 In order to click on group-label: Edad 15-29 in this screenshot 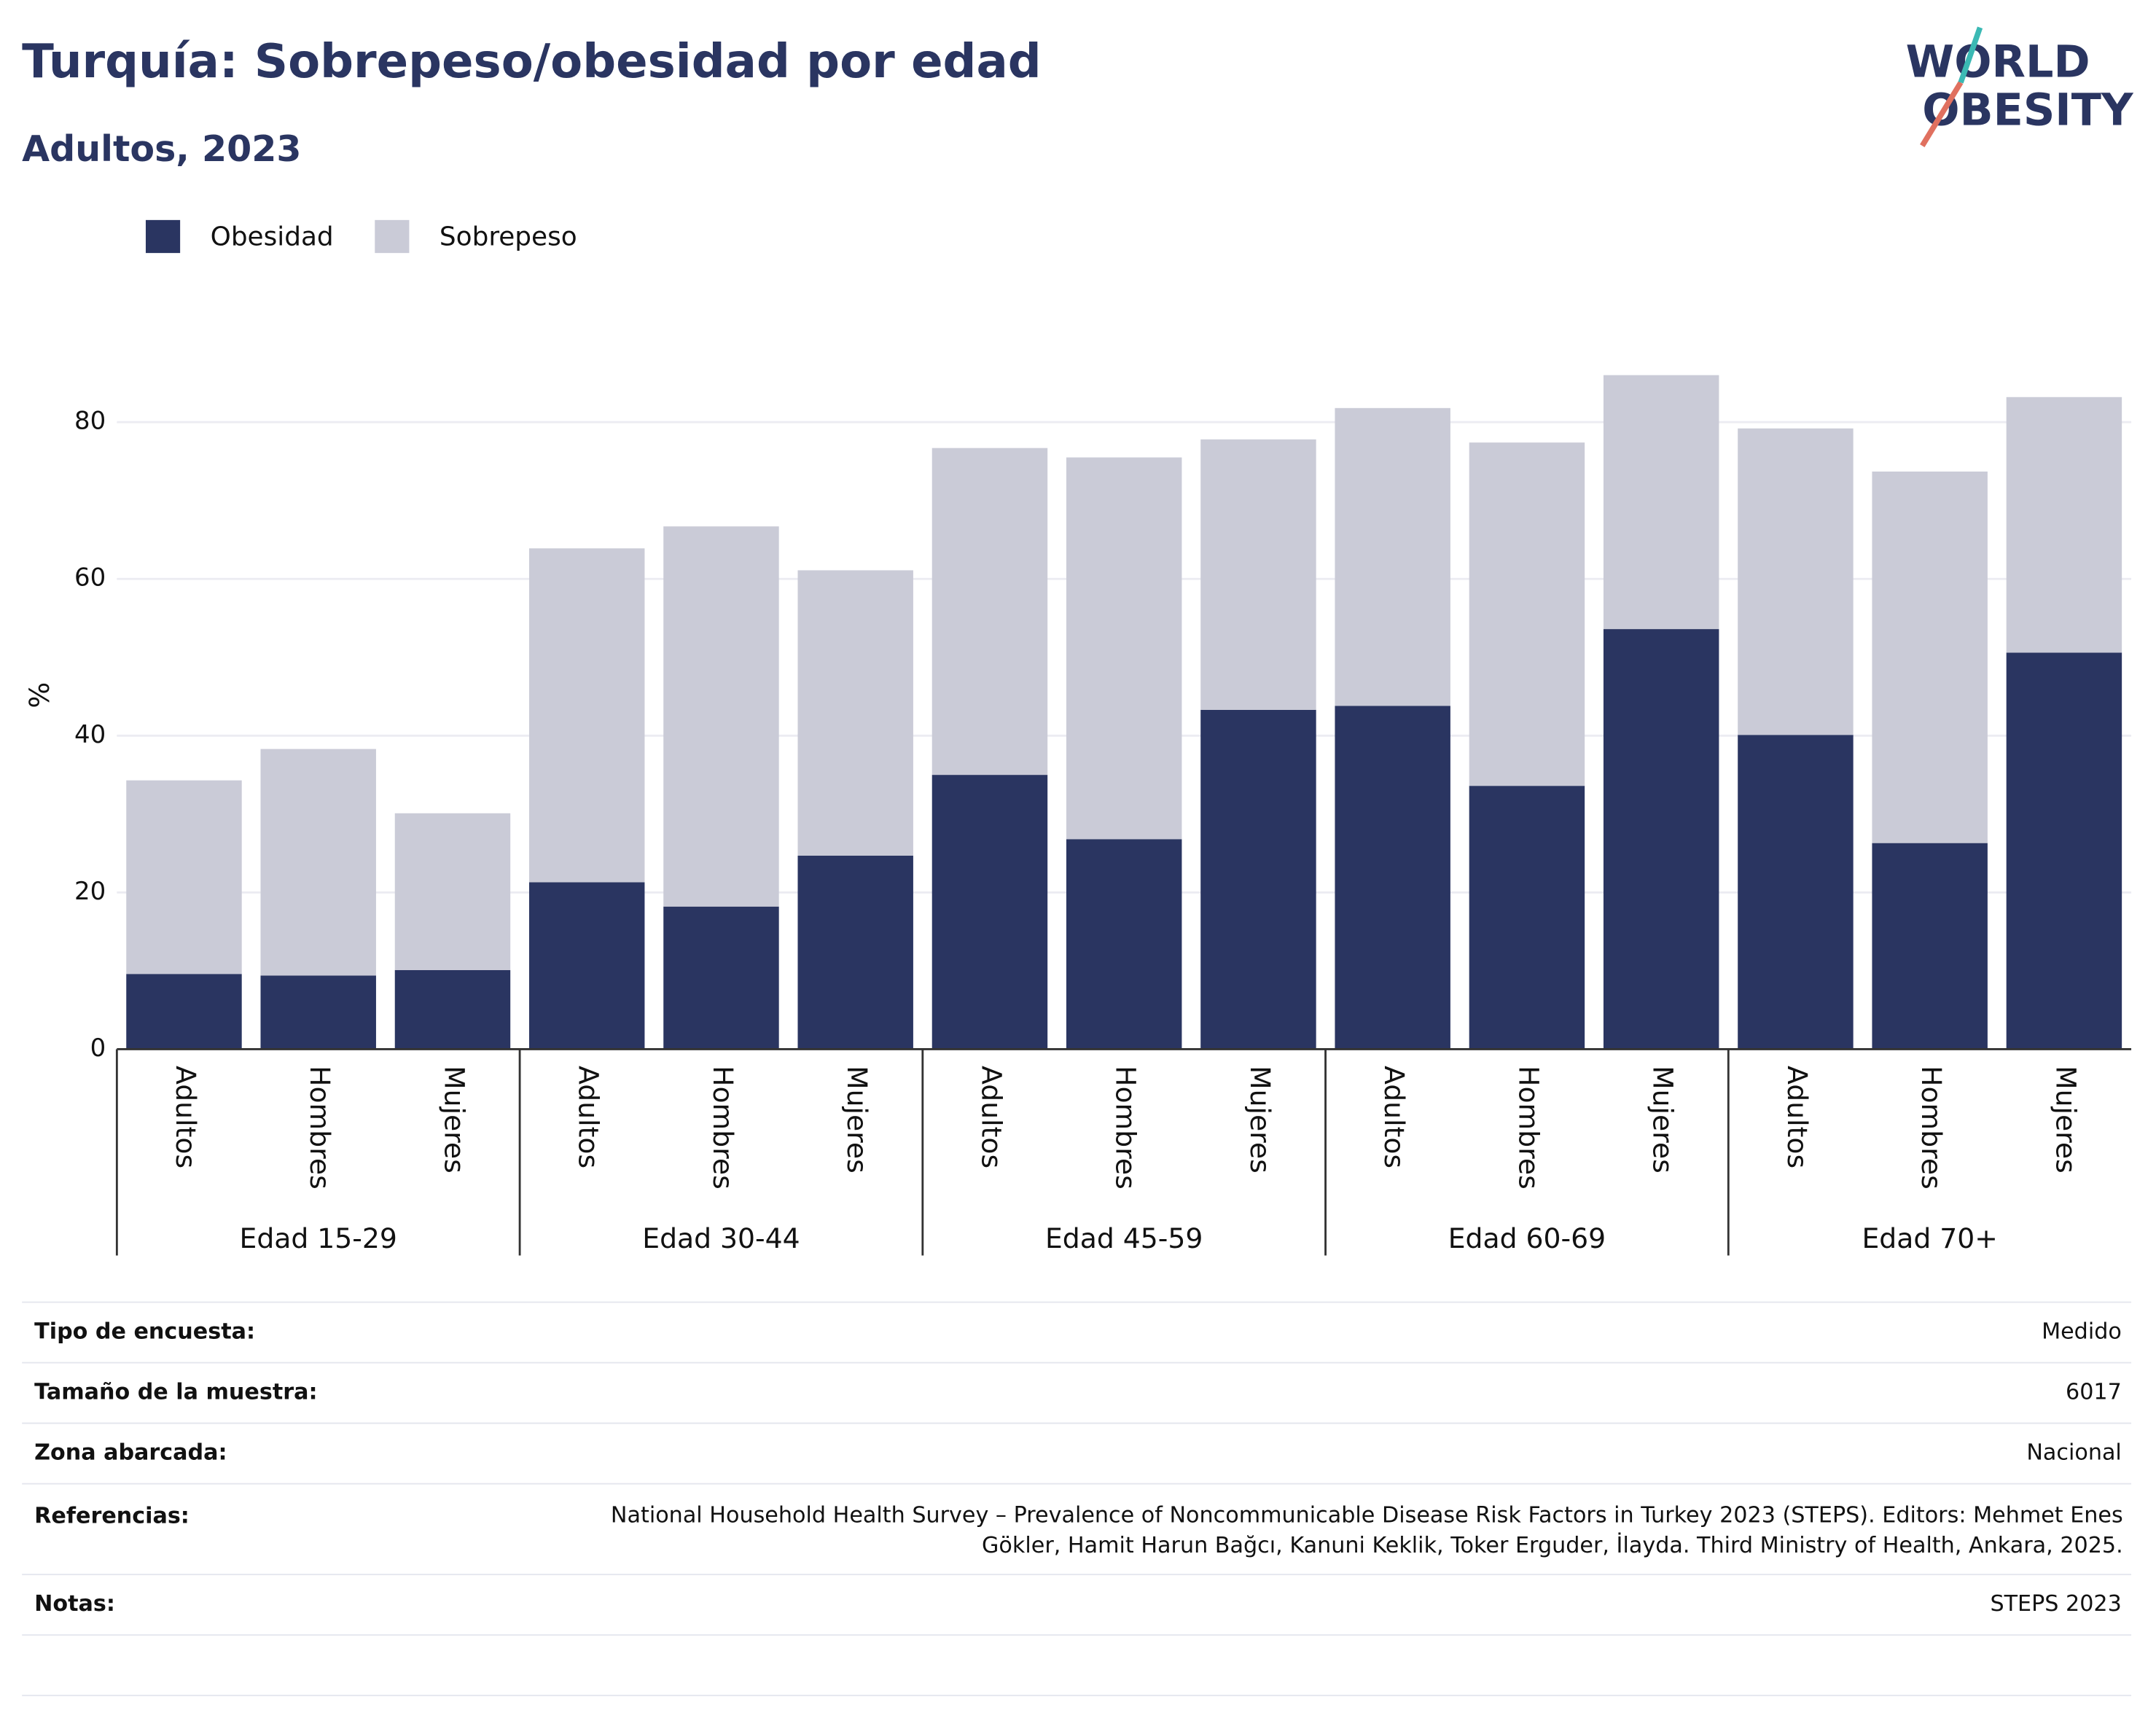, I will do `click(318, 1238)`.